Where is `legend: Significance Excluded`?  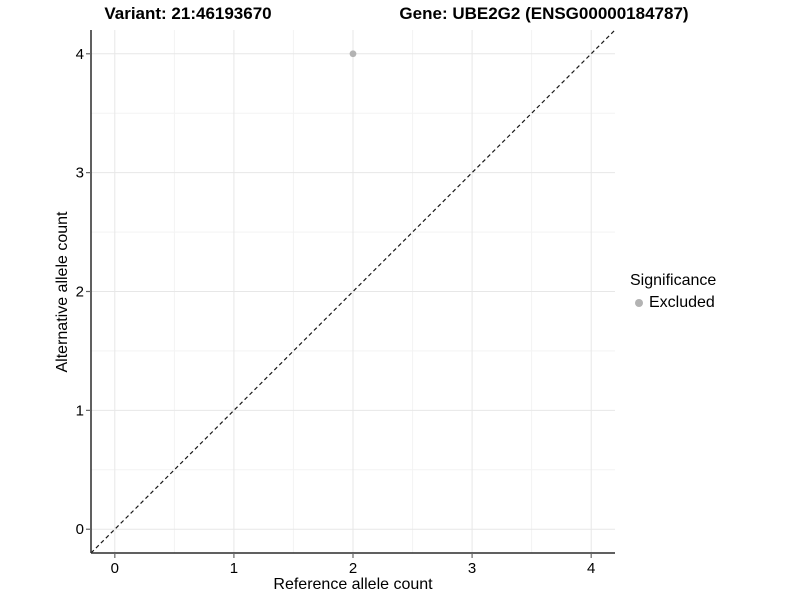 legend: Significance Excluded is located at coordinates (673, 291).